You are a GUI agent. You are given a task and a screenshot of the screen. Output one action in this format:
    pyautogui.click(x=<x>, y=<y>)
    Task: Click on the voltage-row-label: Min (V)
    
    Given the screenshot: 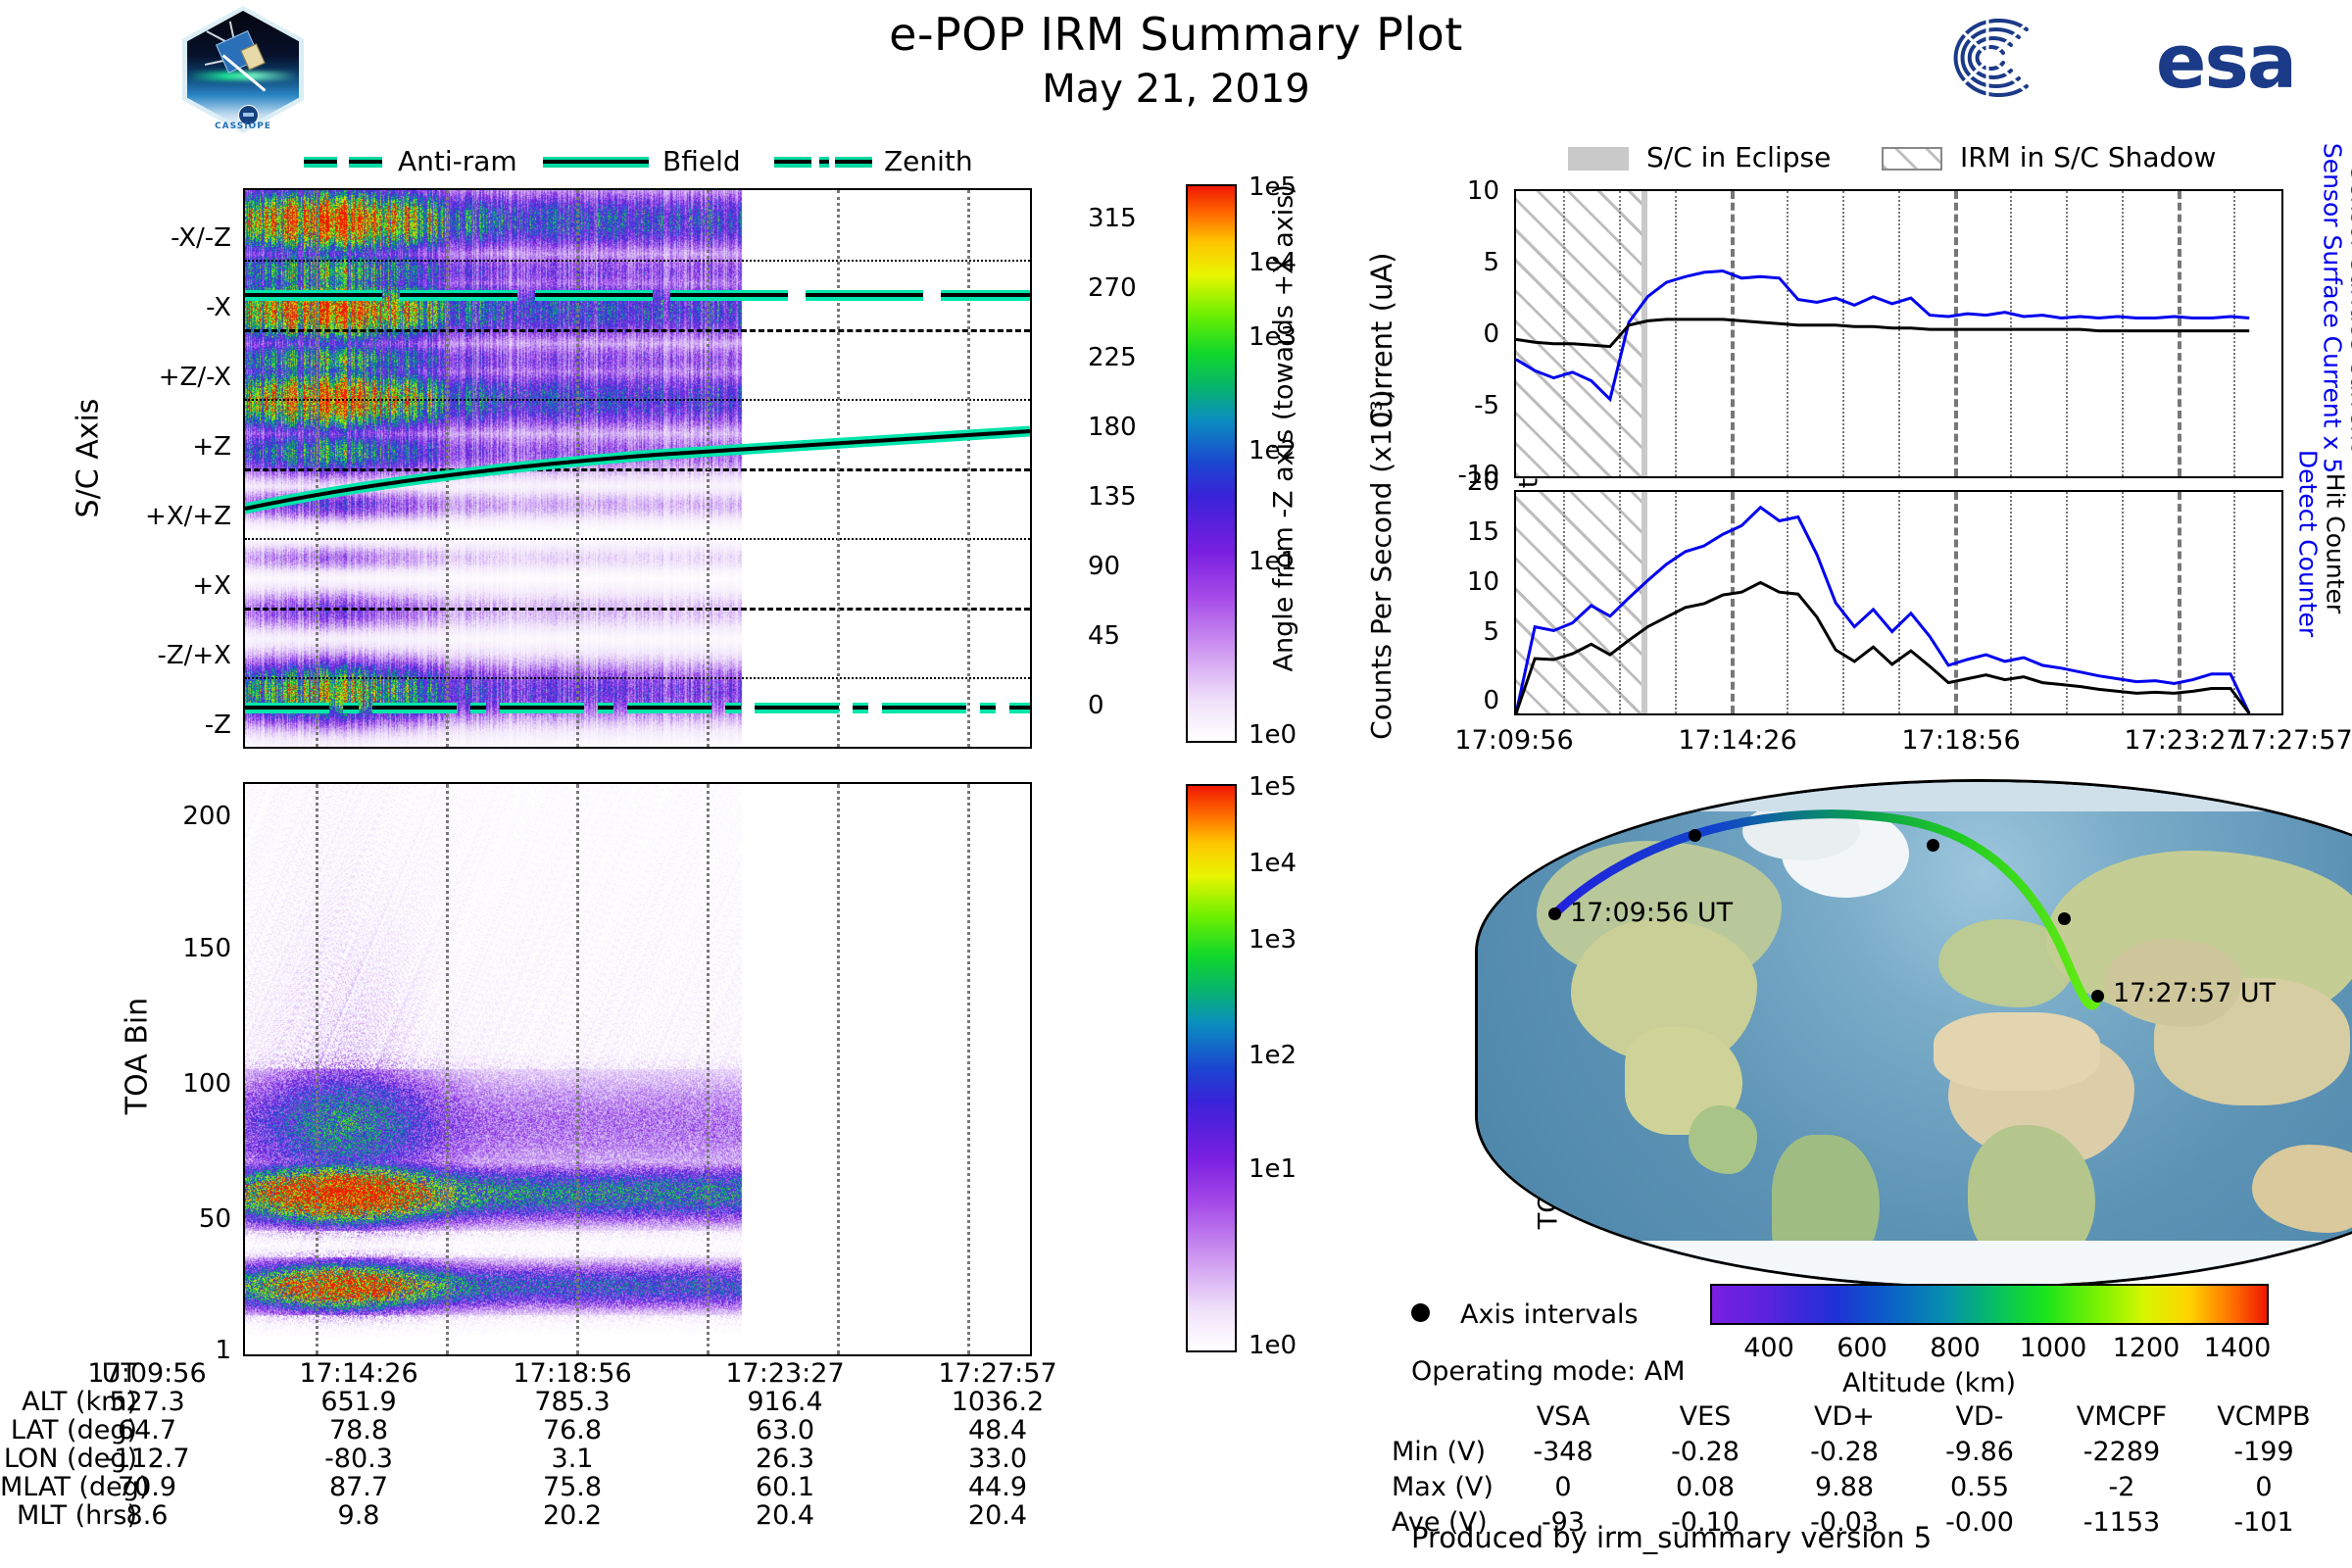 What is the action you would take?
    pyautogui.click(x=1439, y=1452)
    